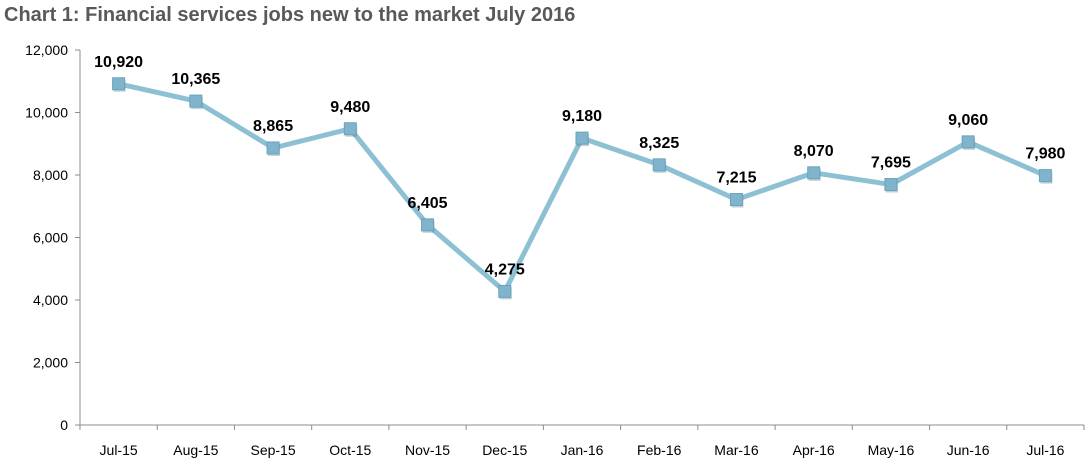  I want to click on x-tick-label: Dec-15, so click(504, 450).